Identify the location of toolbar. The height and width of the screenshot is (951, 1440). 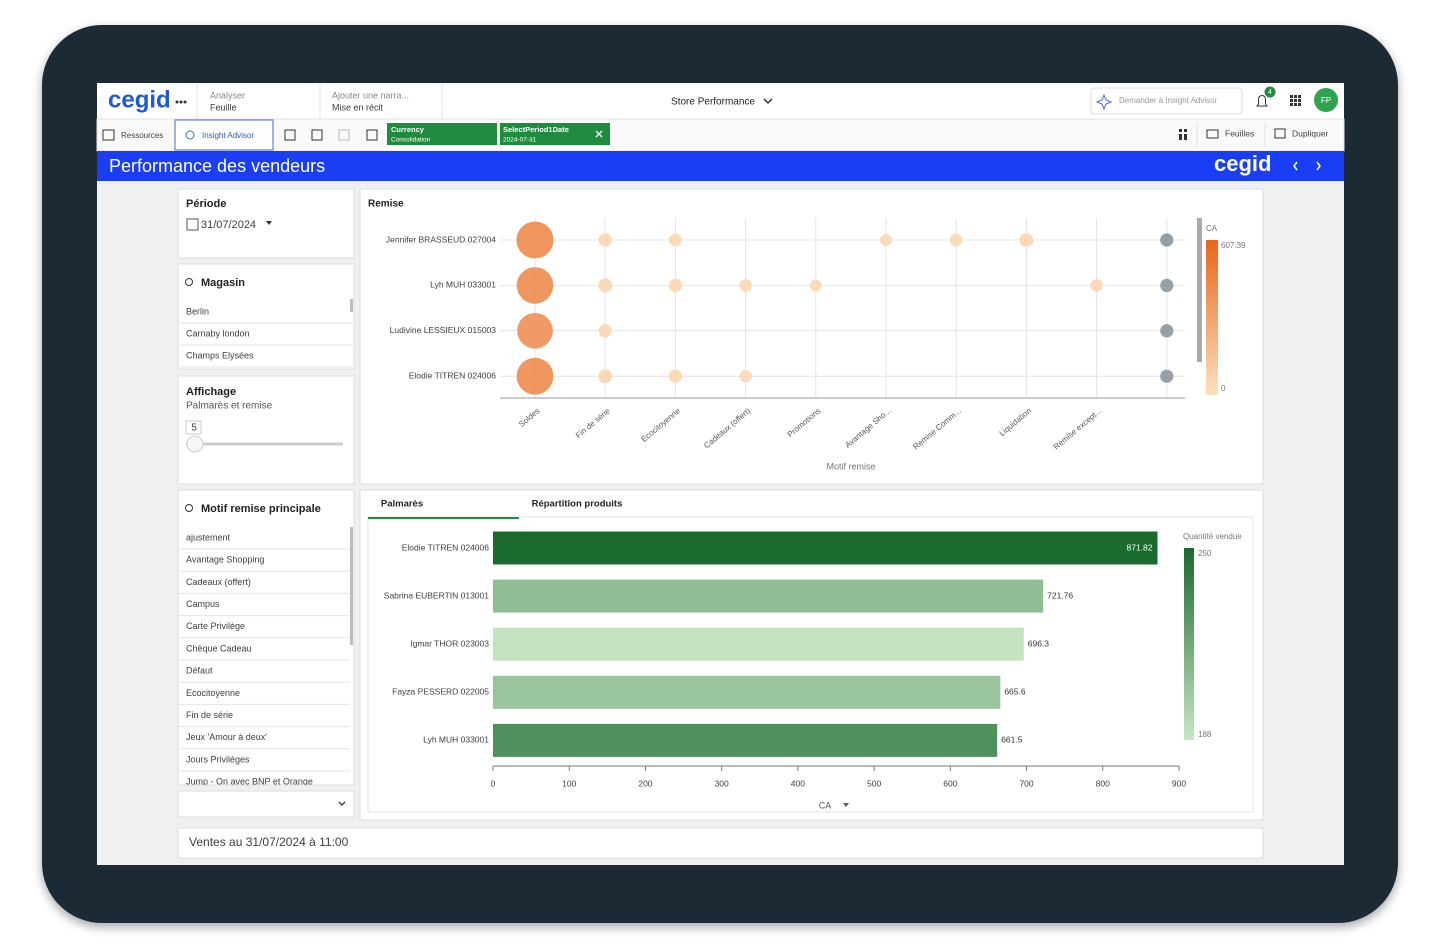
(720, 135).